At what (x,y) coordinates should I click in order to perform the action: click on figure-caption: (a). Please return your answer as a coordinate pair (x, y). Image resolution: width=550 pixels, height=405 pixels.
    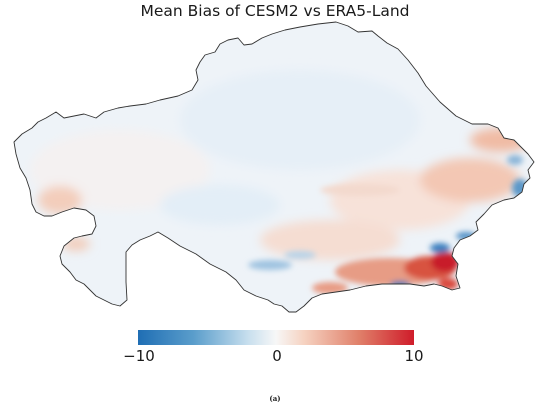
    Looking at the image, I should click on (275, 398).